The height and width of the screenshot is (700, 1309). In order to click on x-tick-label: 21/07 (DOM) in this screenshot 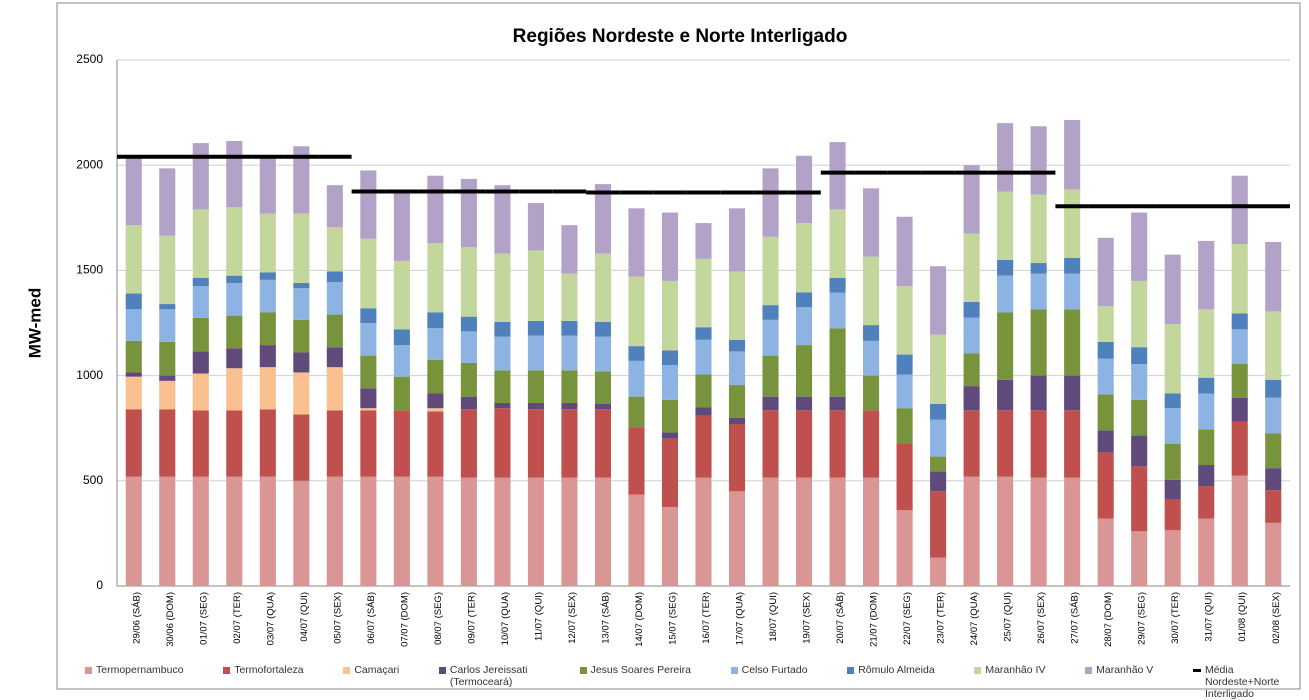, I will do `click(874, 619)`.